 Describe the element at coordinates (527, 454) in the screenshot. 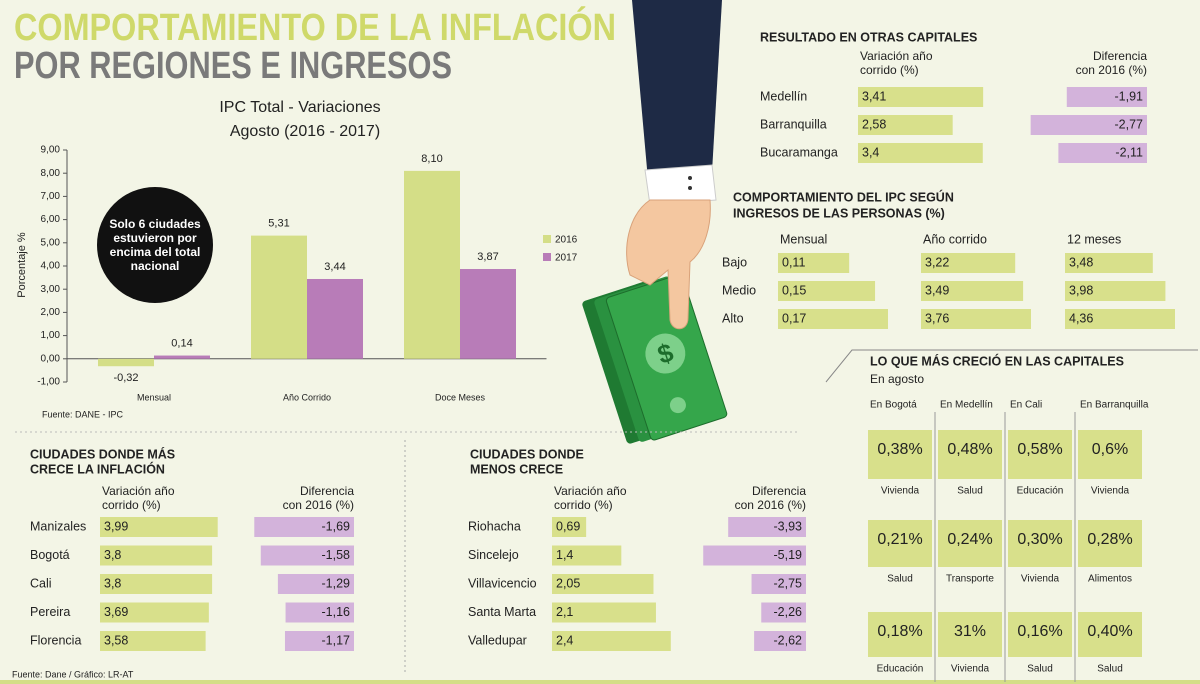

I see `section-title: CIUDADES DONDE` at that location.